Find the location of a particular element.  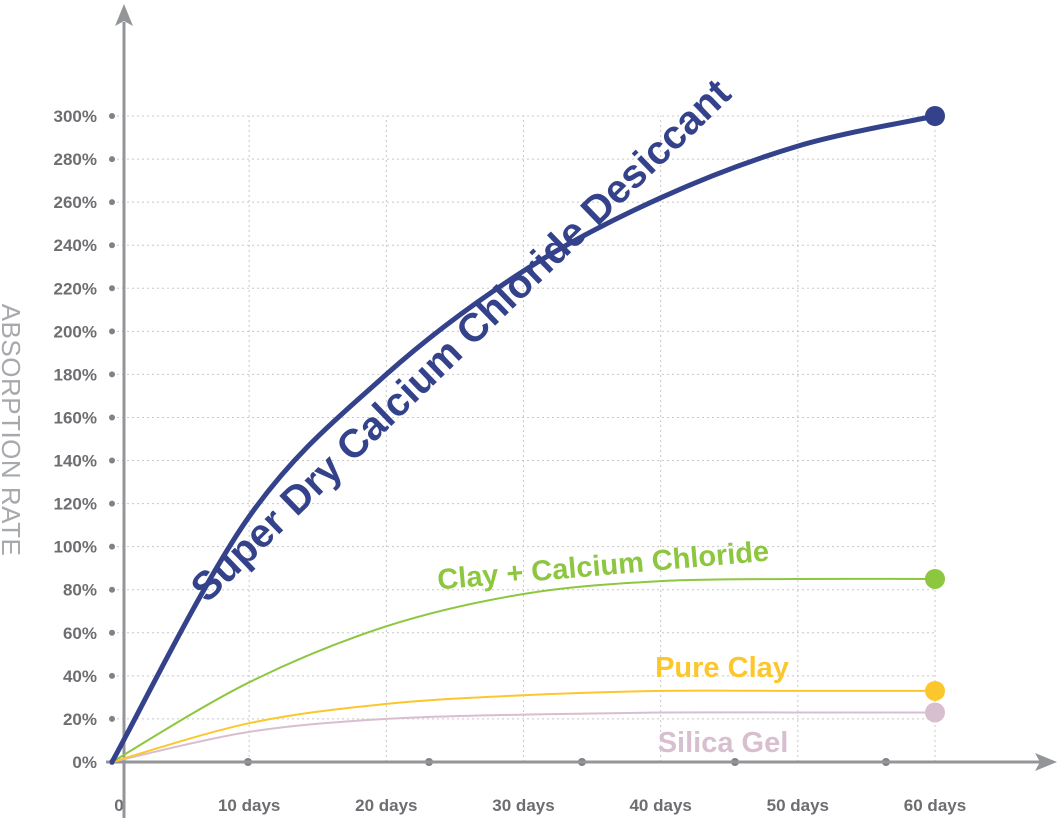

y-axis-arrow is located at coordinates (124, 15).